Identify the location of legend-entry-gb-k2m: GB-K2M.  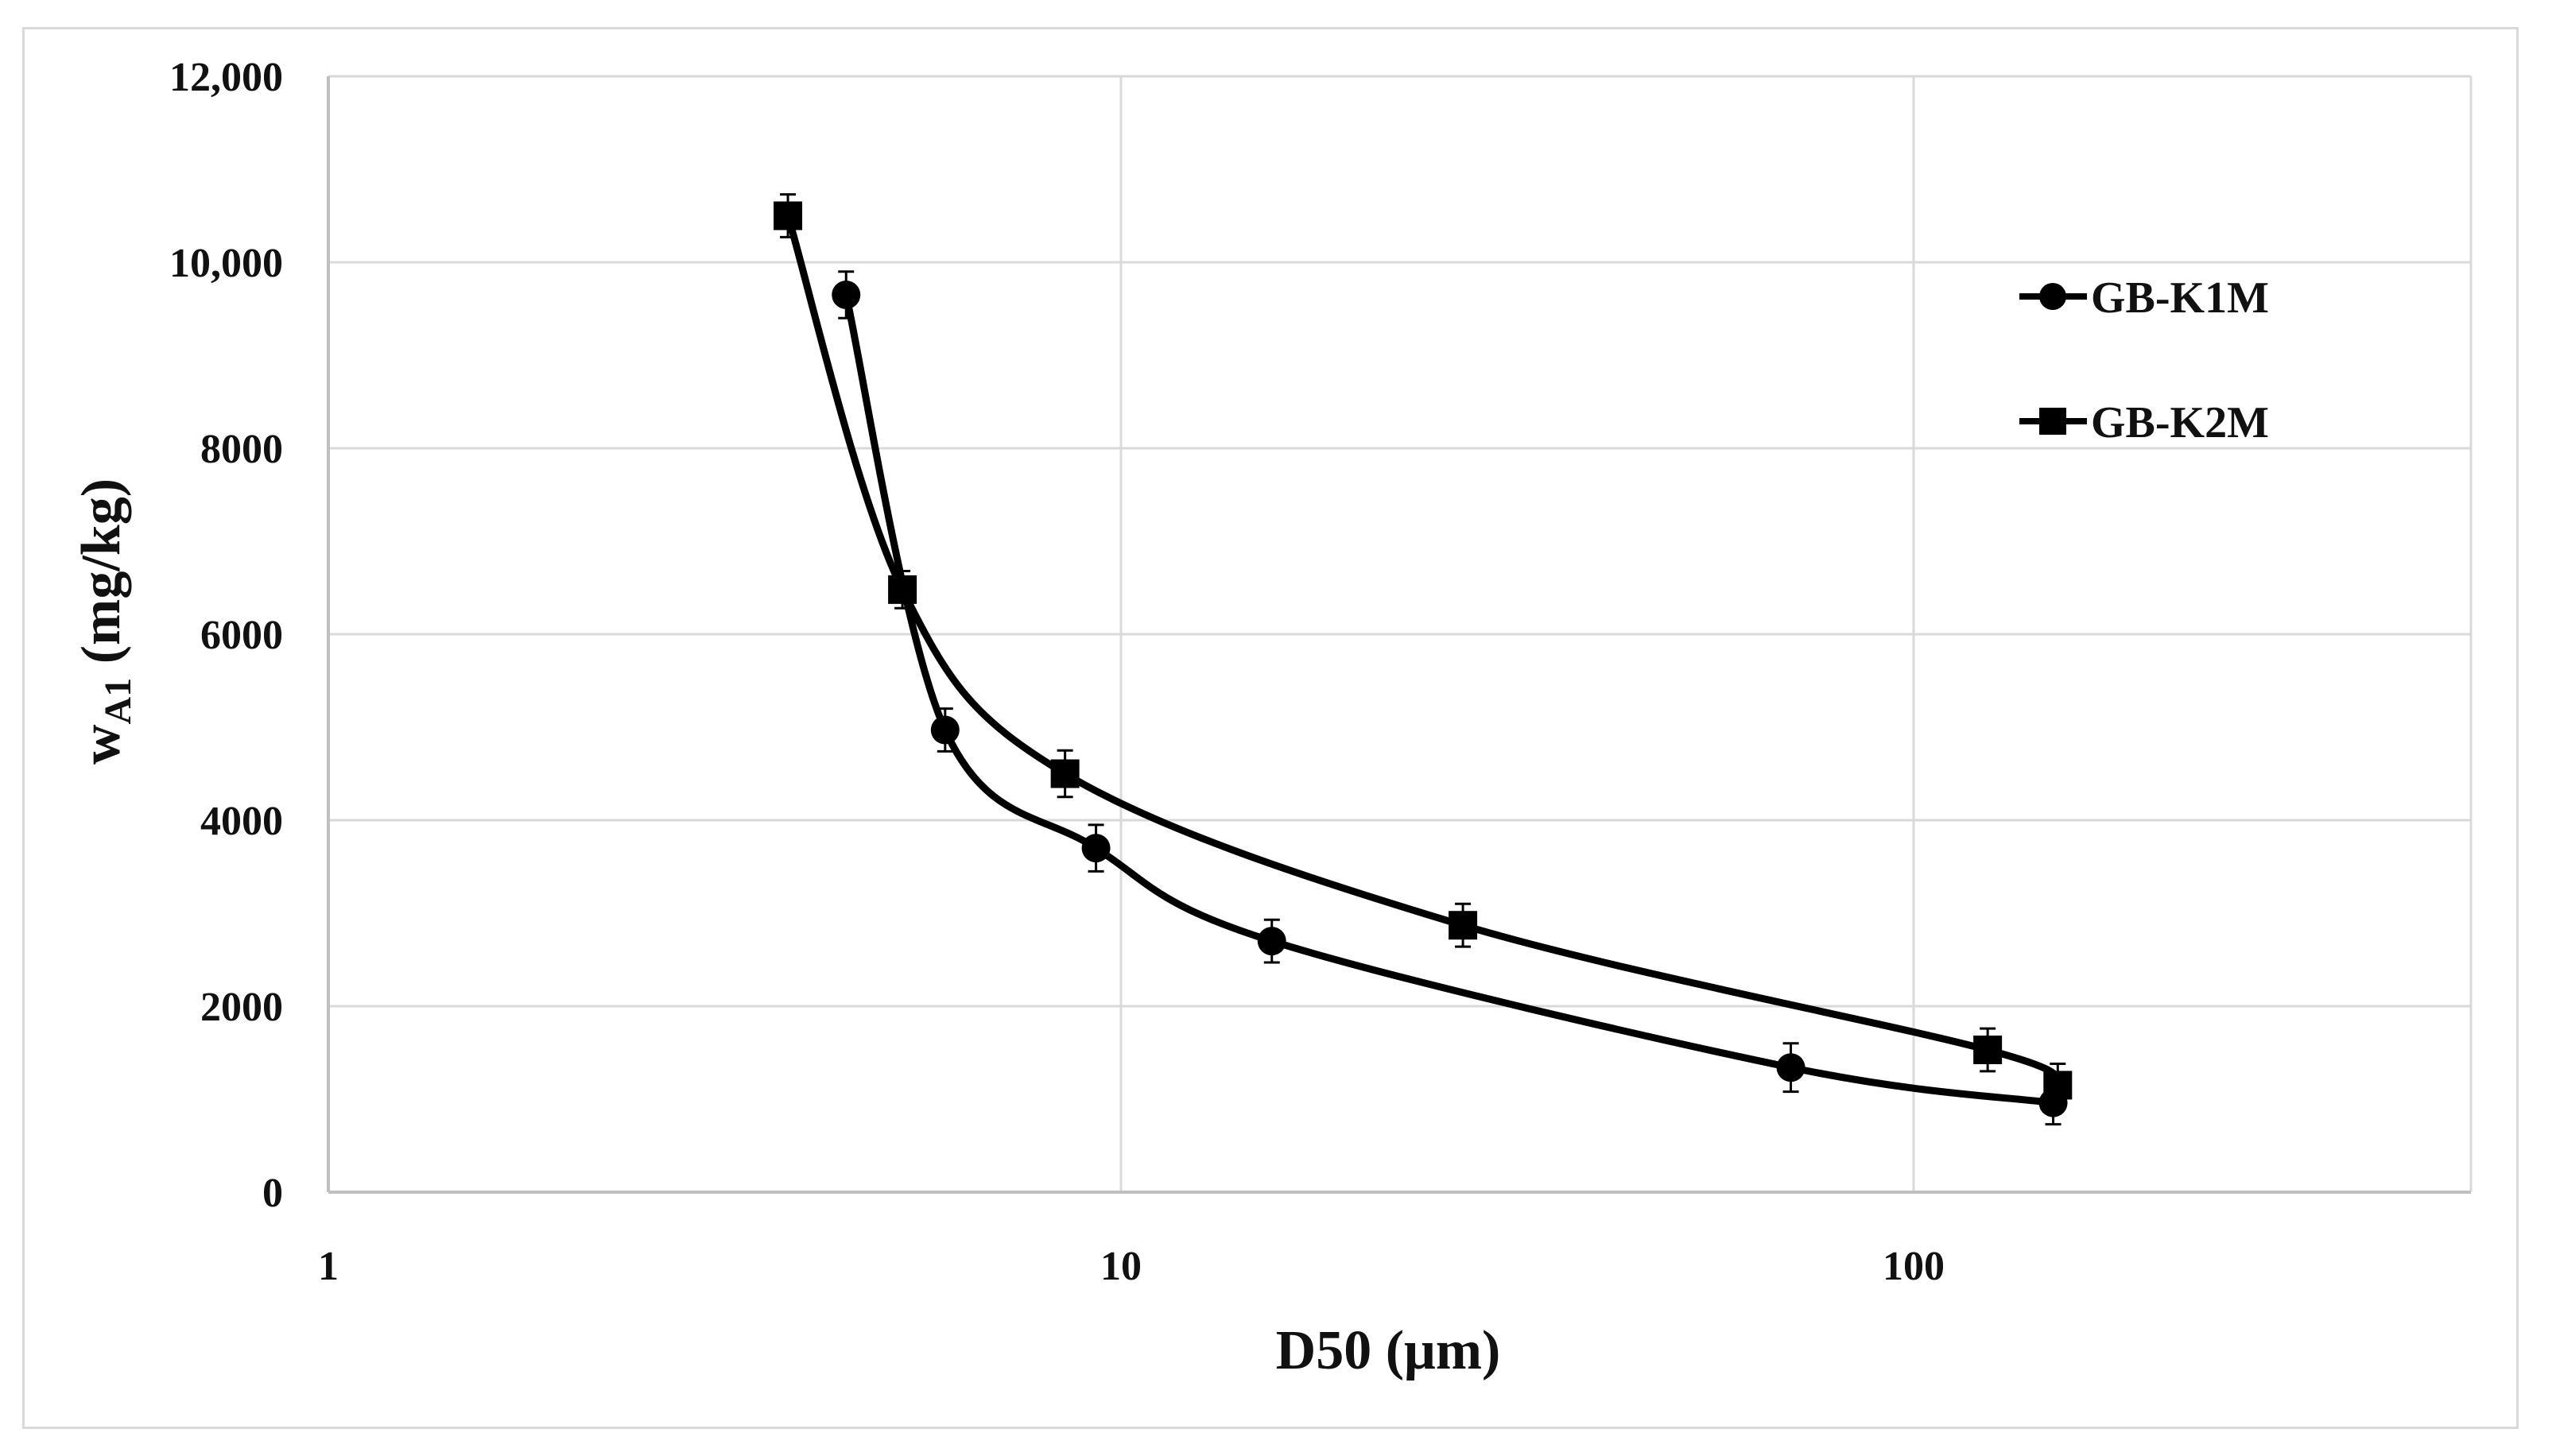
(2144, 422).